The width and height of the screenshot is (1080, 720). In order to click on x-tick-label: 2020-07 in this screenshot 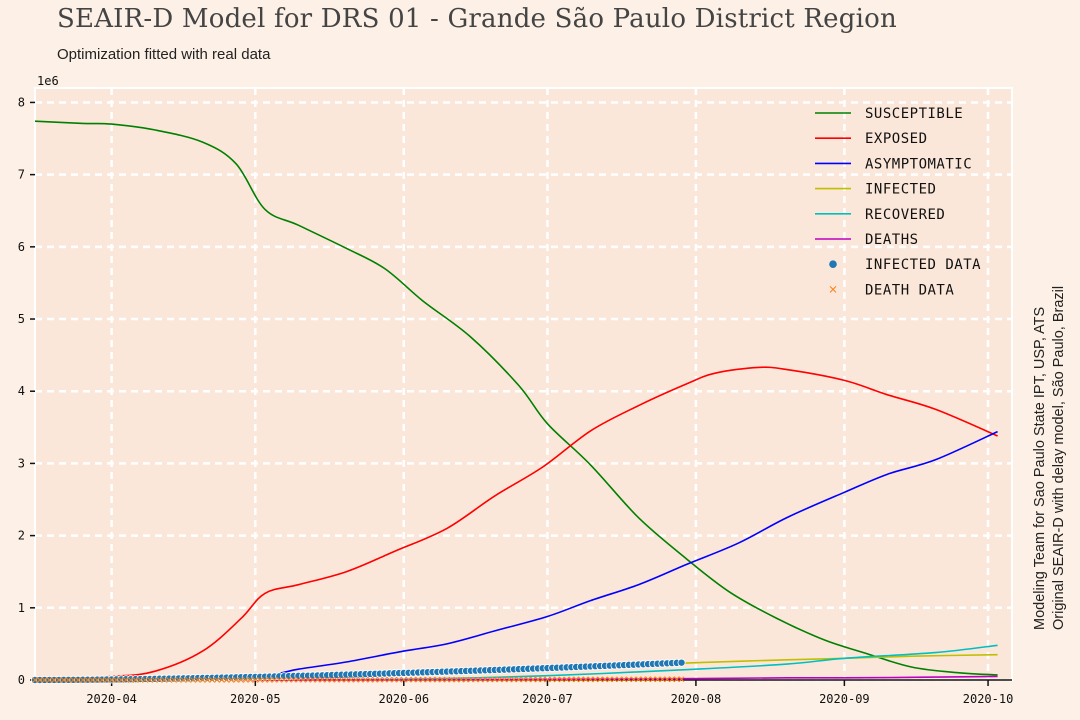, I will do `click(547, 699)`.